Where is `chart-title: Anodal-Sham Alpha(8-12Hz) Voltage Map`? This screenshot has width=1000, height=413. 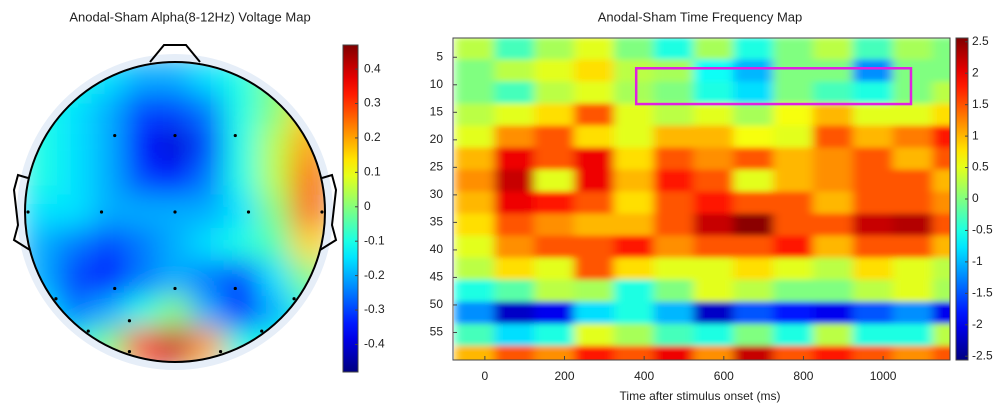 chart-title: Anodal-Sham Alpha(8-12Hz) Voltage Map is located at coordinates (189, 16).